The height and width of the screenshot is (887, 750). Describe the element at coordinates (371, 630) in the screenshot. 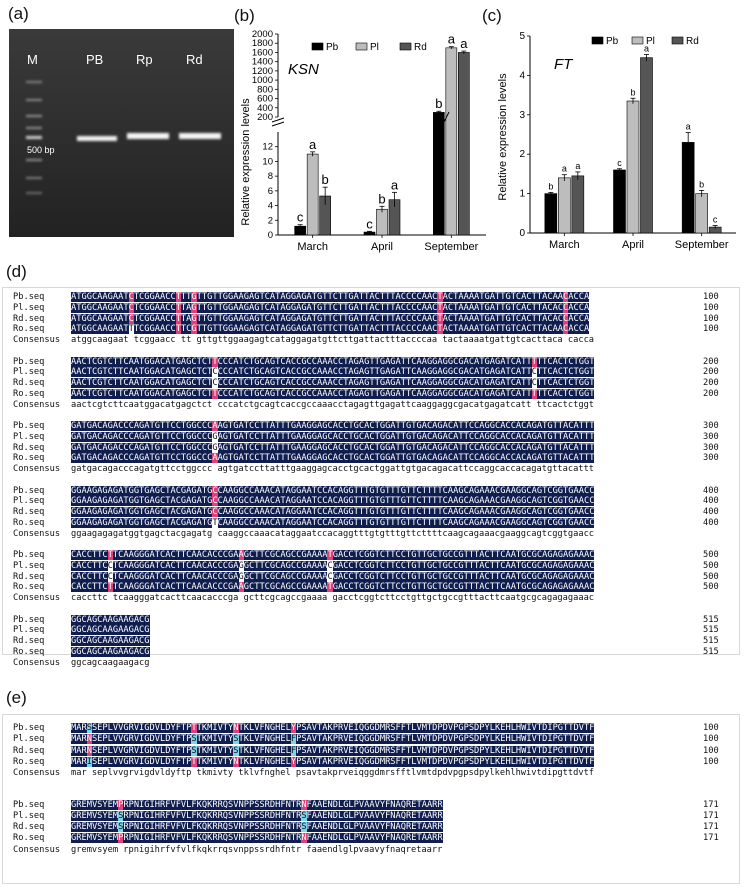

I see `nt-alignment-row: Pl.seq GGCAGCAAGAAGACG 515` at that location.